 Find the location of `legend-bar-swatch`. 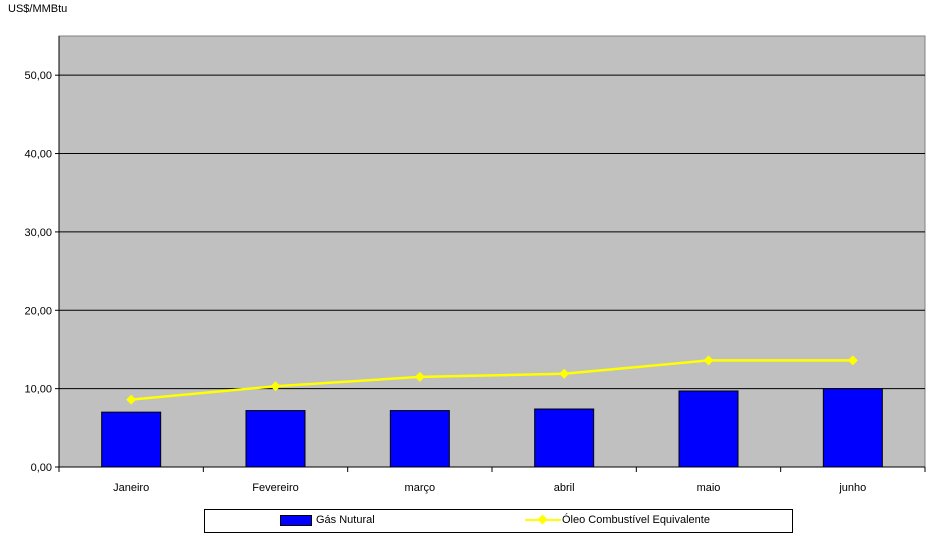

legend-bar-swatch is located at coordinates (296, 520).